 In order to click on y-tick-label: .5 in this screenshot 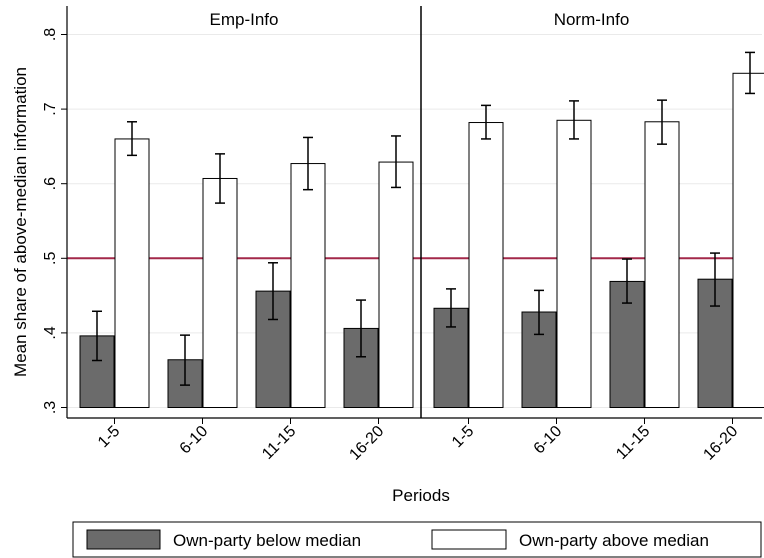, I will do `click(50, 258)`.